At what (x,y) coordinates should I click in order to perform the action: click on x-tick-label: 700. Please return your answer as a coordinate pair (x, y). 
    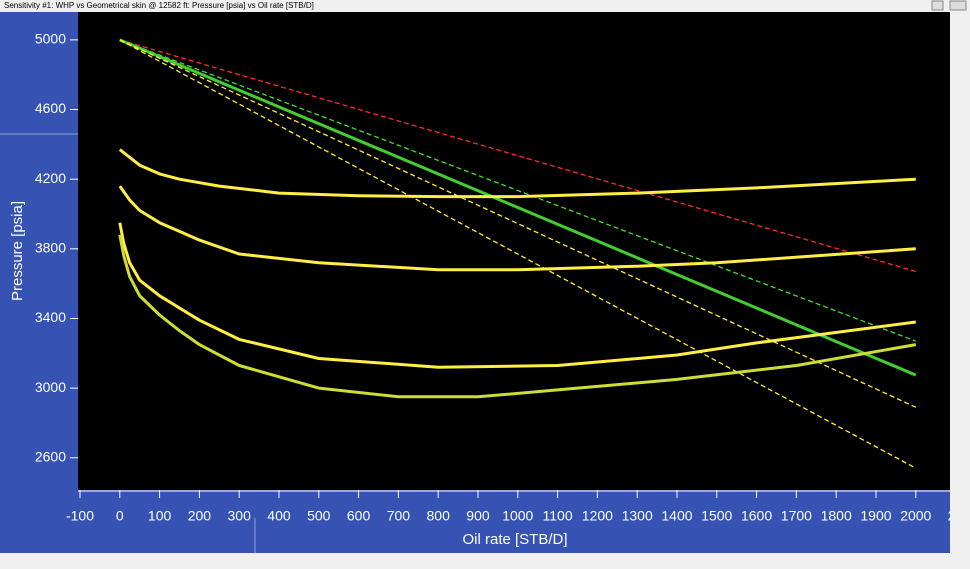
    Looking at the image, I should click on (399, 516).